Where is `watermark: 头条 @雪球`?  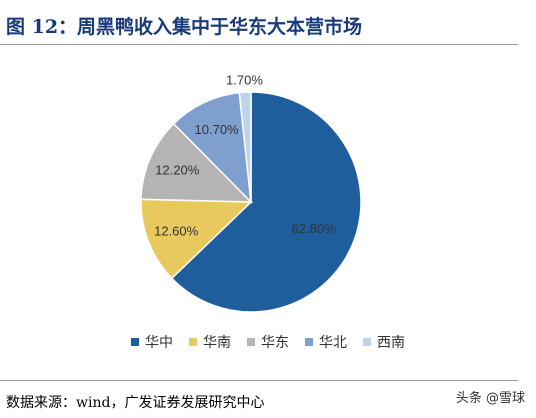
watermark: 头条 @雪球 is located at coordinates (490, 396).